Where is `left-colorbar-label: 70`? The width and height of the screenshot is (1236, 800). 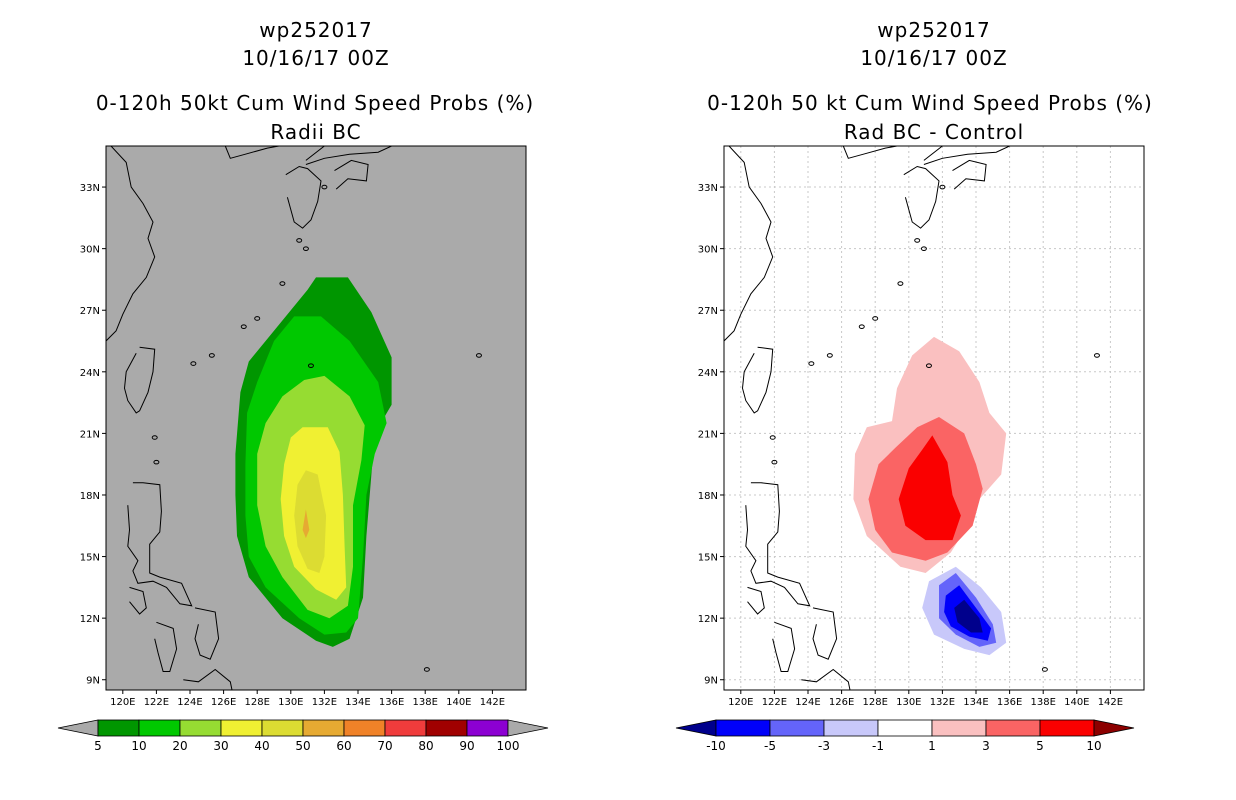 left-colorbar-label: 70 is located at coordinates (384, 746).